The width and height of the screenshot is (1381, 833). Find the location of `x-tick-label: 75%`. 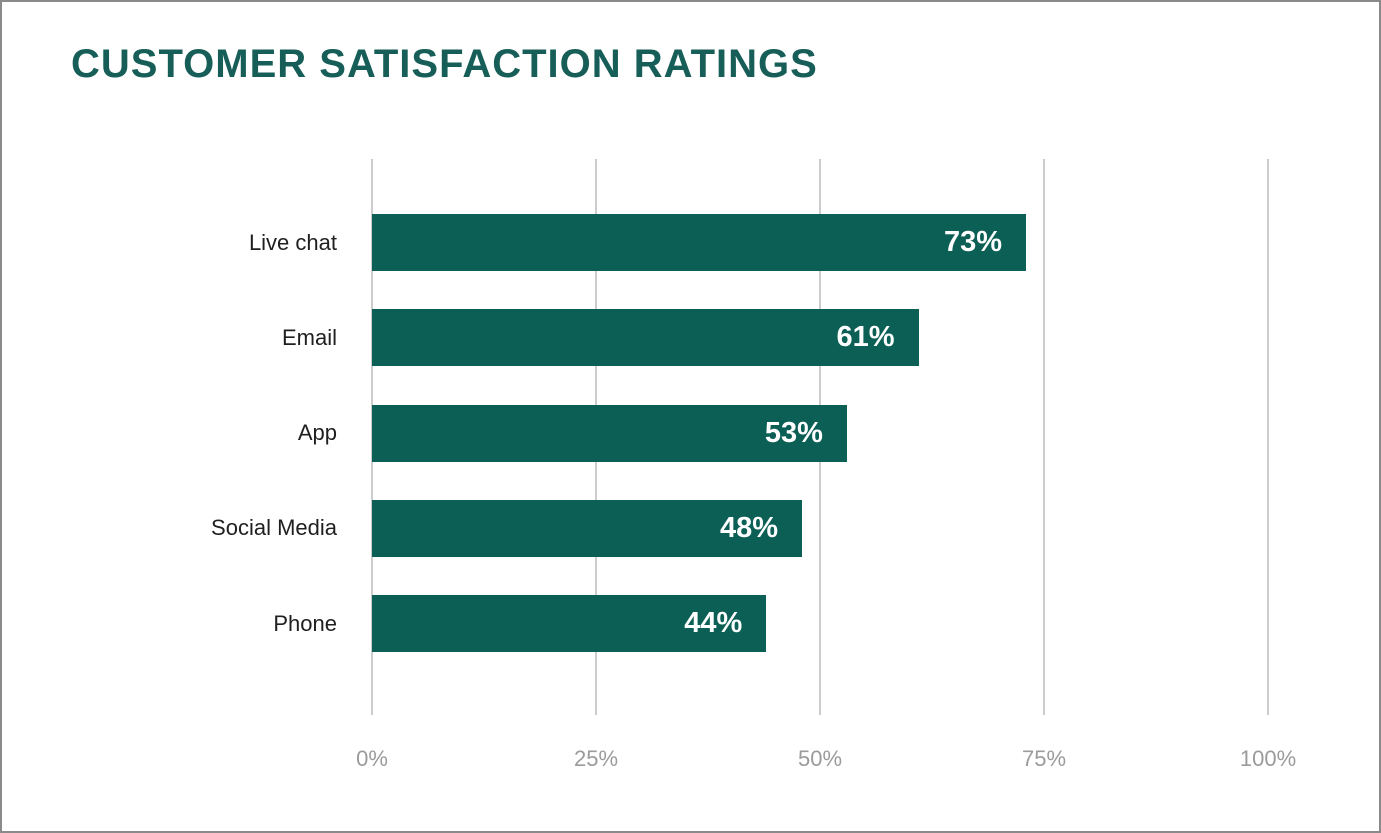

x-tick-label: 75% is located at coordinates (1044, 758).